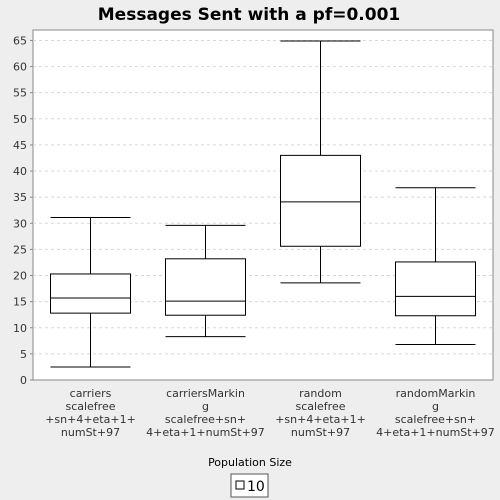 The height and width of the screenshot is (500, 500). What do you see at coordinates (240, 485) in the screenshot?
I see `legend-swatch` at bounding box center [240, 485].